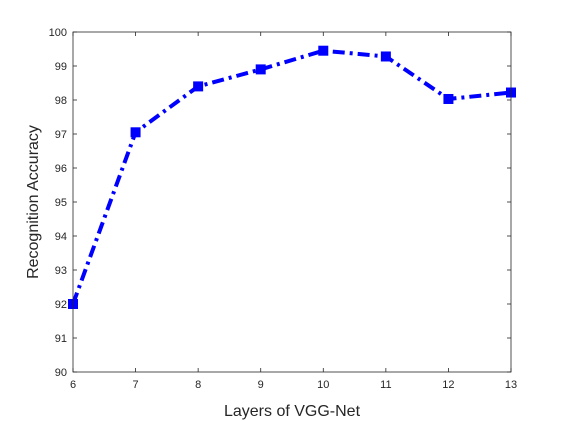  What do you see at coordinates (61, 339) in the screenshot?
I see `y-tick-label: 91` at bounding box center [61, 339].